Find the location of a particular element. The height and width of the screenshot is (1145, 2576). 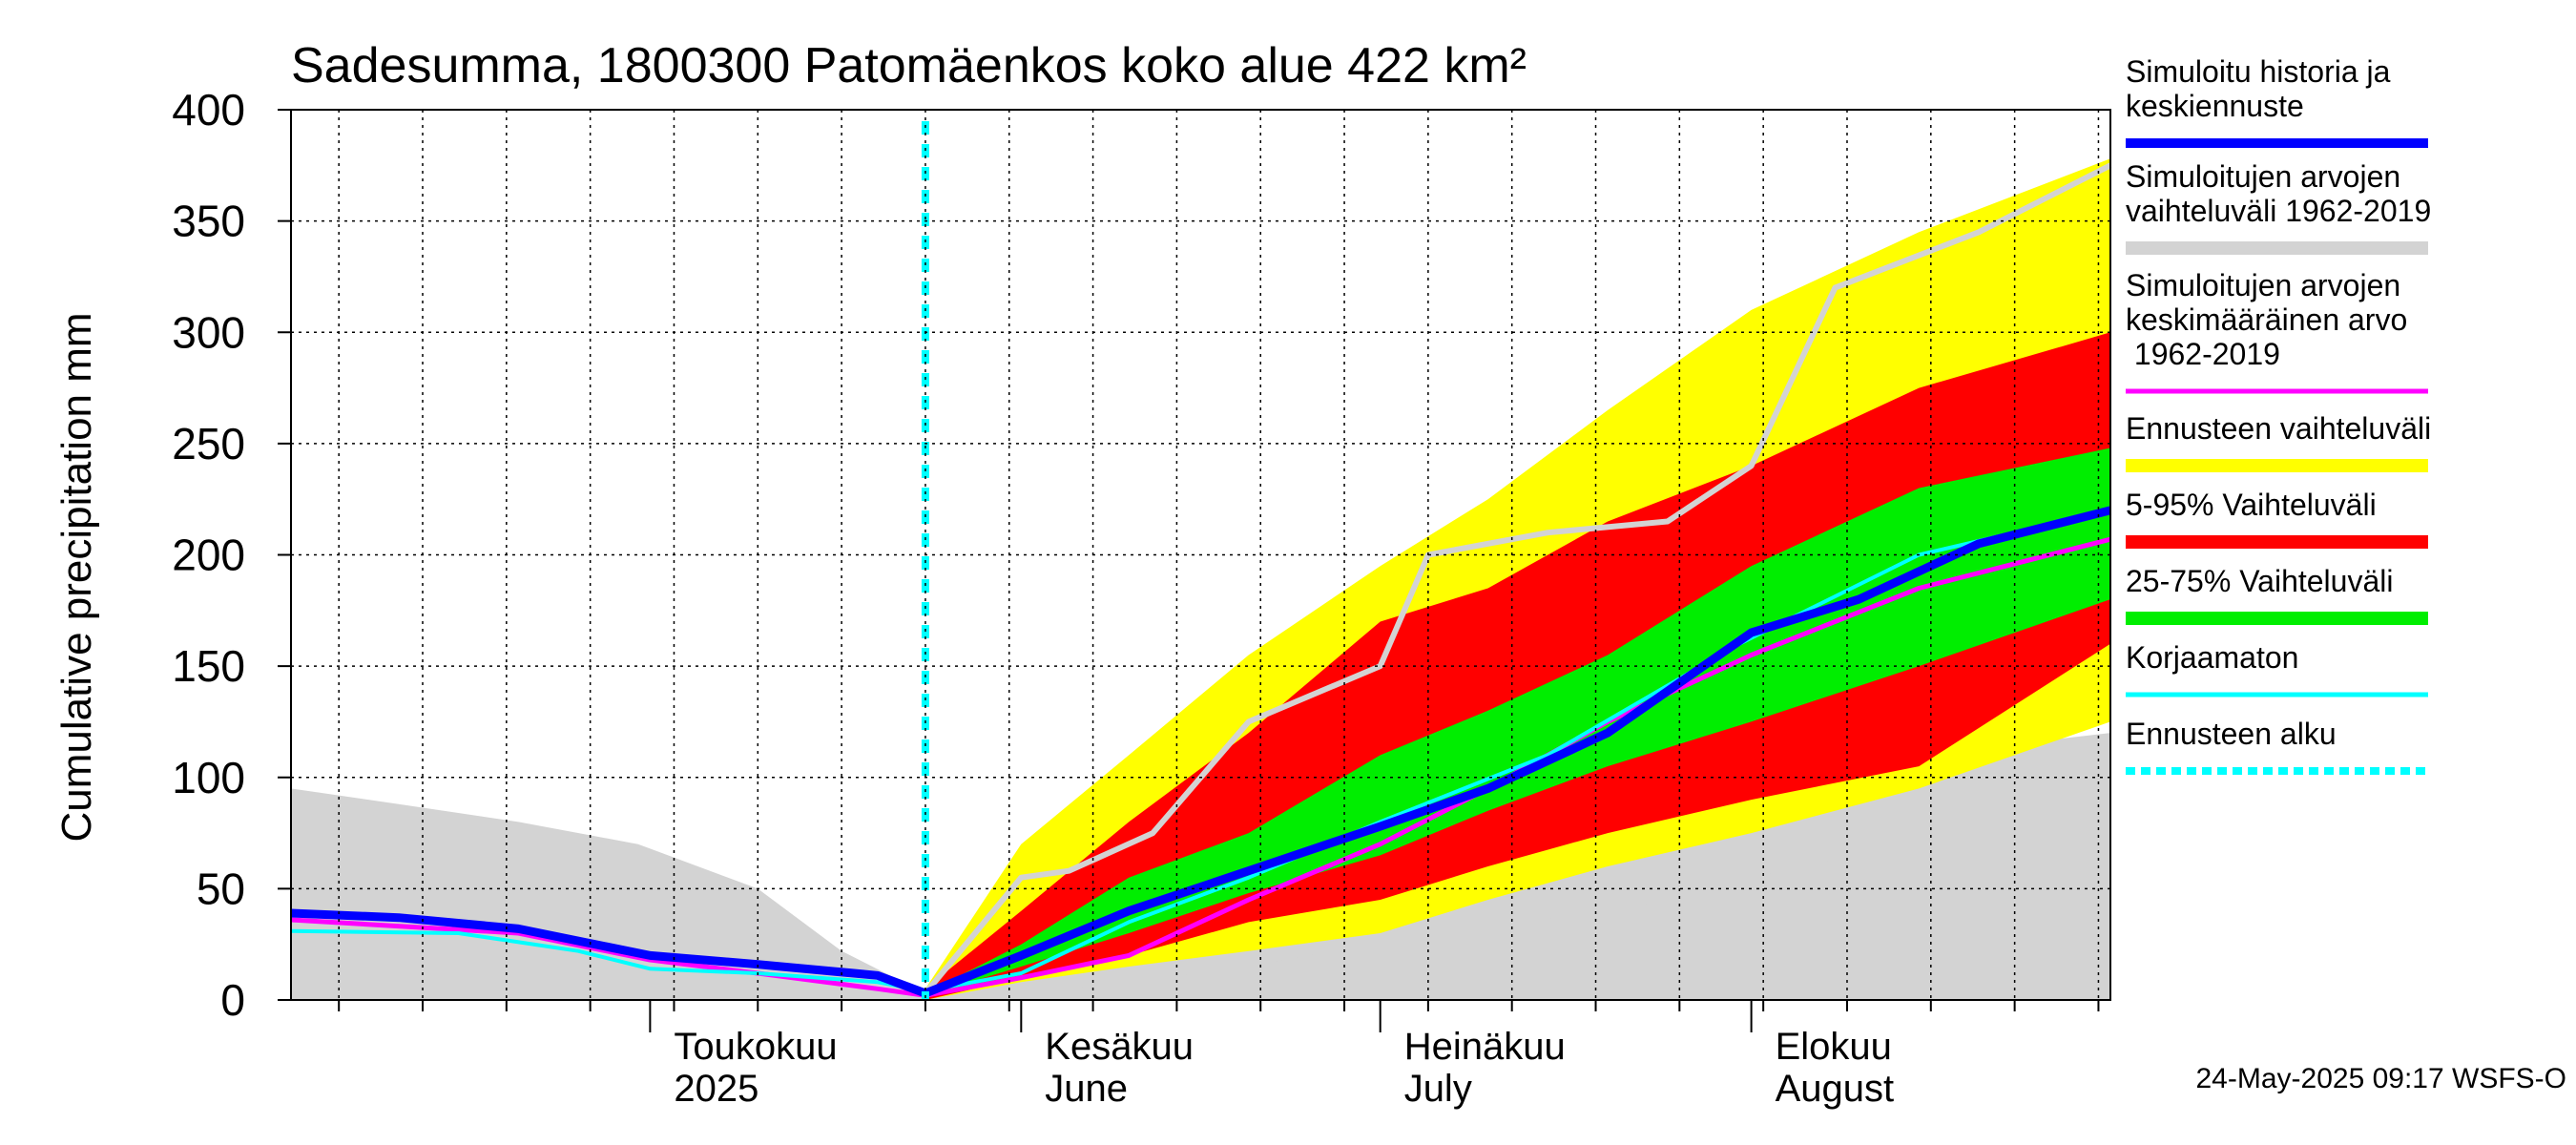

legend-entry: 25-75% Vaihteluväli is located at coordinates (2277, 594).